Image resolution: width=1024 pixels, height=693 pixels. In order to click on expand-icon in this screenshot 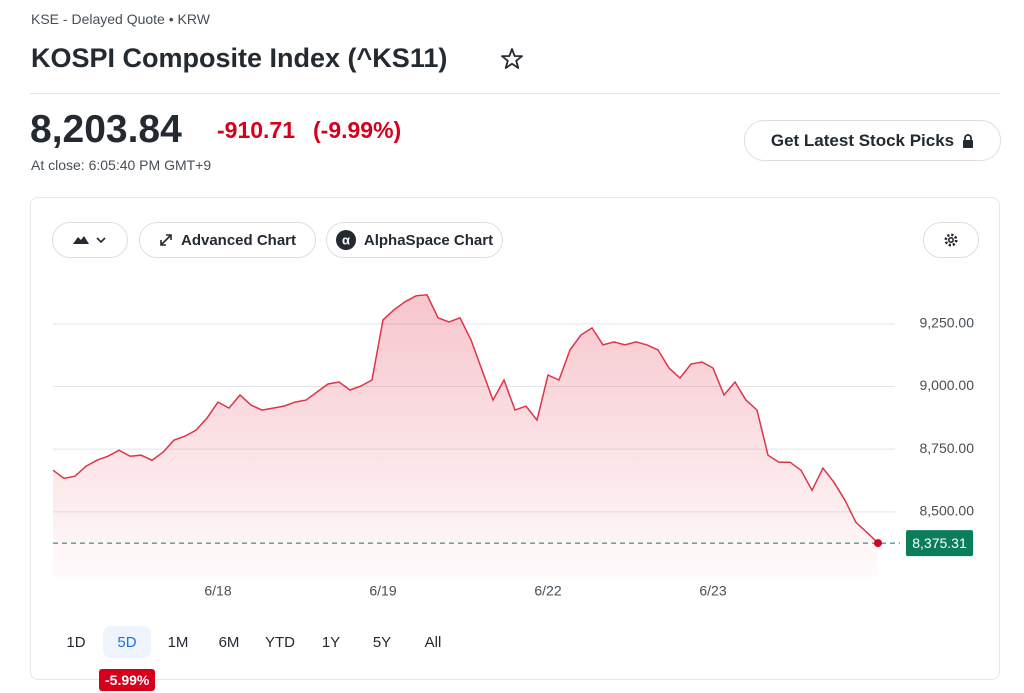, I will do `click(166, 240)`.